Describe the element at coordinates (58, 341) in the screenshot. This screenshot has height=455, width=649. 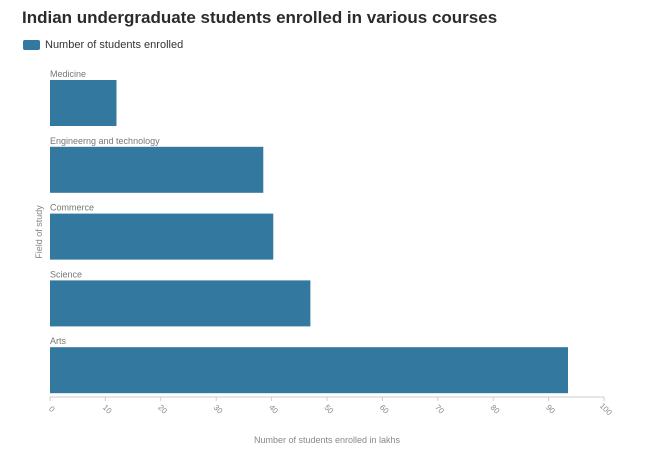
I see `category-label: Arts` at that location.